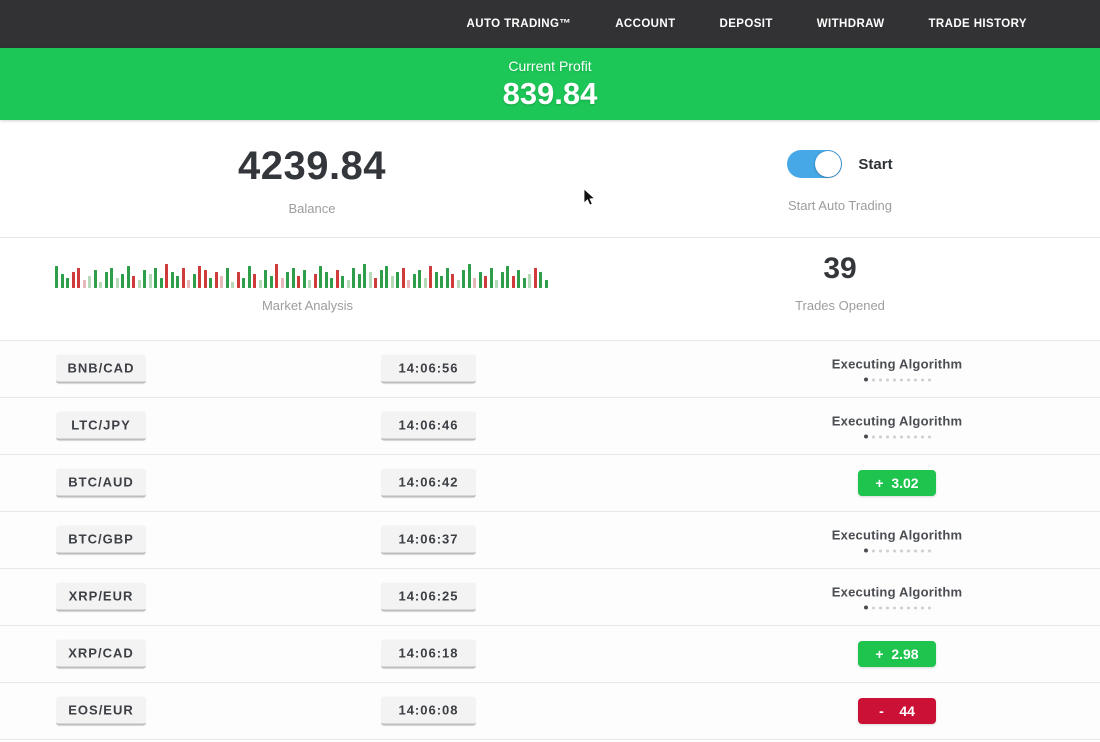 This screenshot has width=1100, height=742. What do you see at coordinates (428, 711) in the screenshot?
I see `time-chip: 14:06:08` at bounding box center [428, 711].